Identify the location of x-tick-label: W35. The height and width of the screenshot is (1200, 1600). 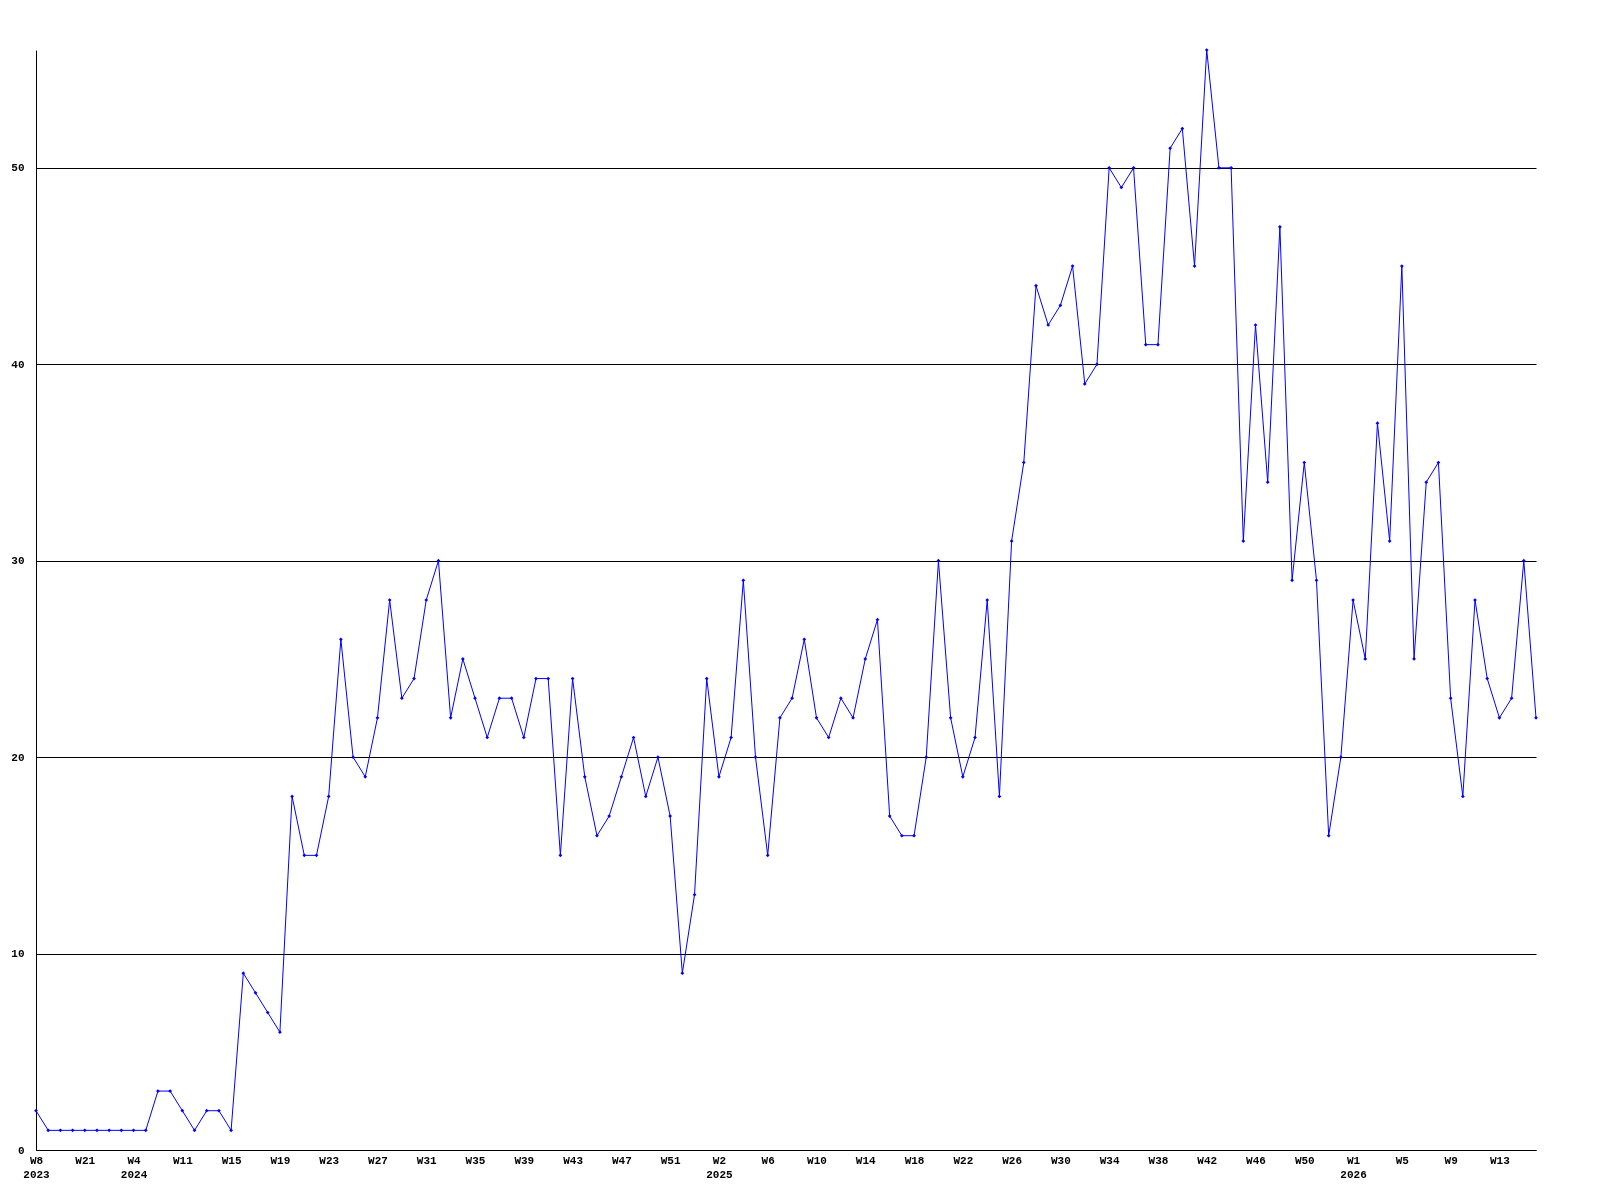
(475, 1160).